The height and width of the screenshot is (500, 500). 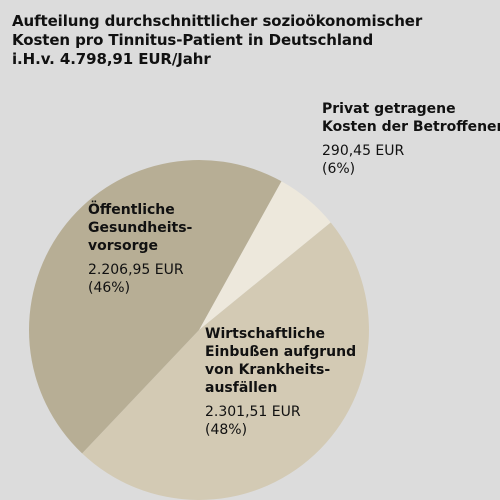 What do you see at coordinates (226, 430) in the screenshot?
I see `slice-percent-wirtschaftlich: (48%)` at bounding box center [226, 430].